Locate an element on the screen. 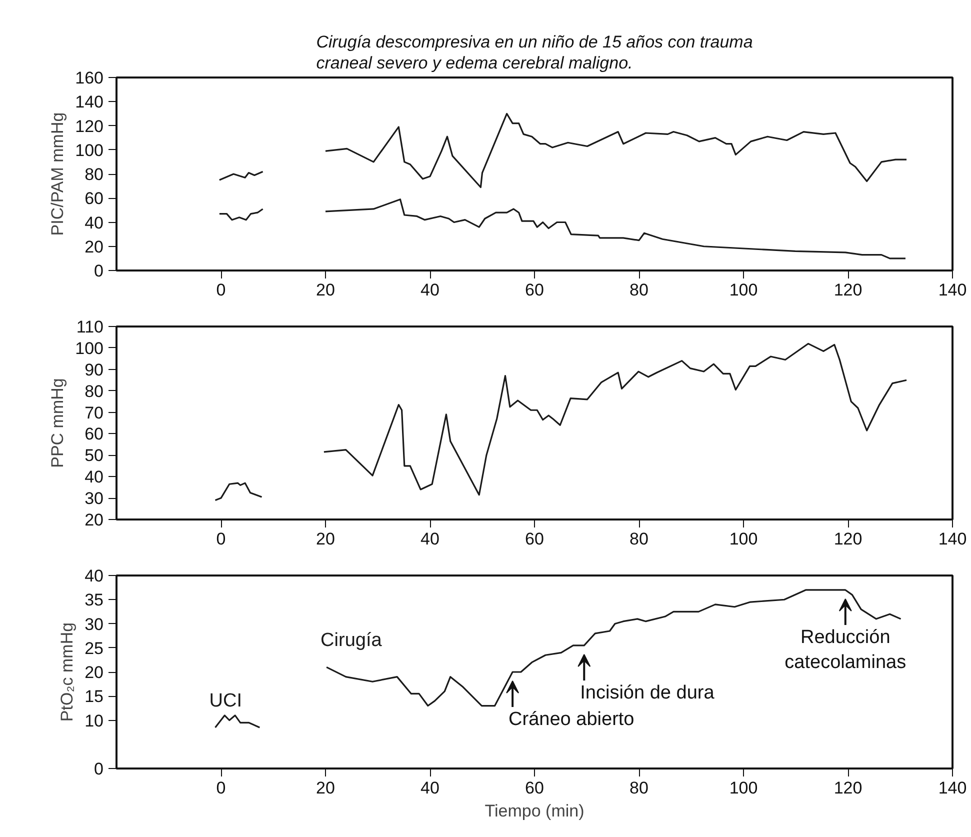  y-axis-title: PtO₂c mmHg is located at coordinates (67, 672).